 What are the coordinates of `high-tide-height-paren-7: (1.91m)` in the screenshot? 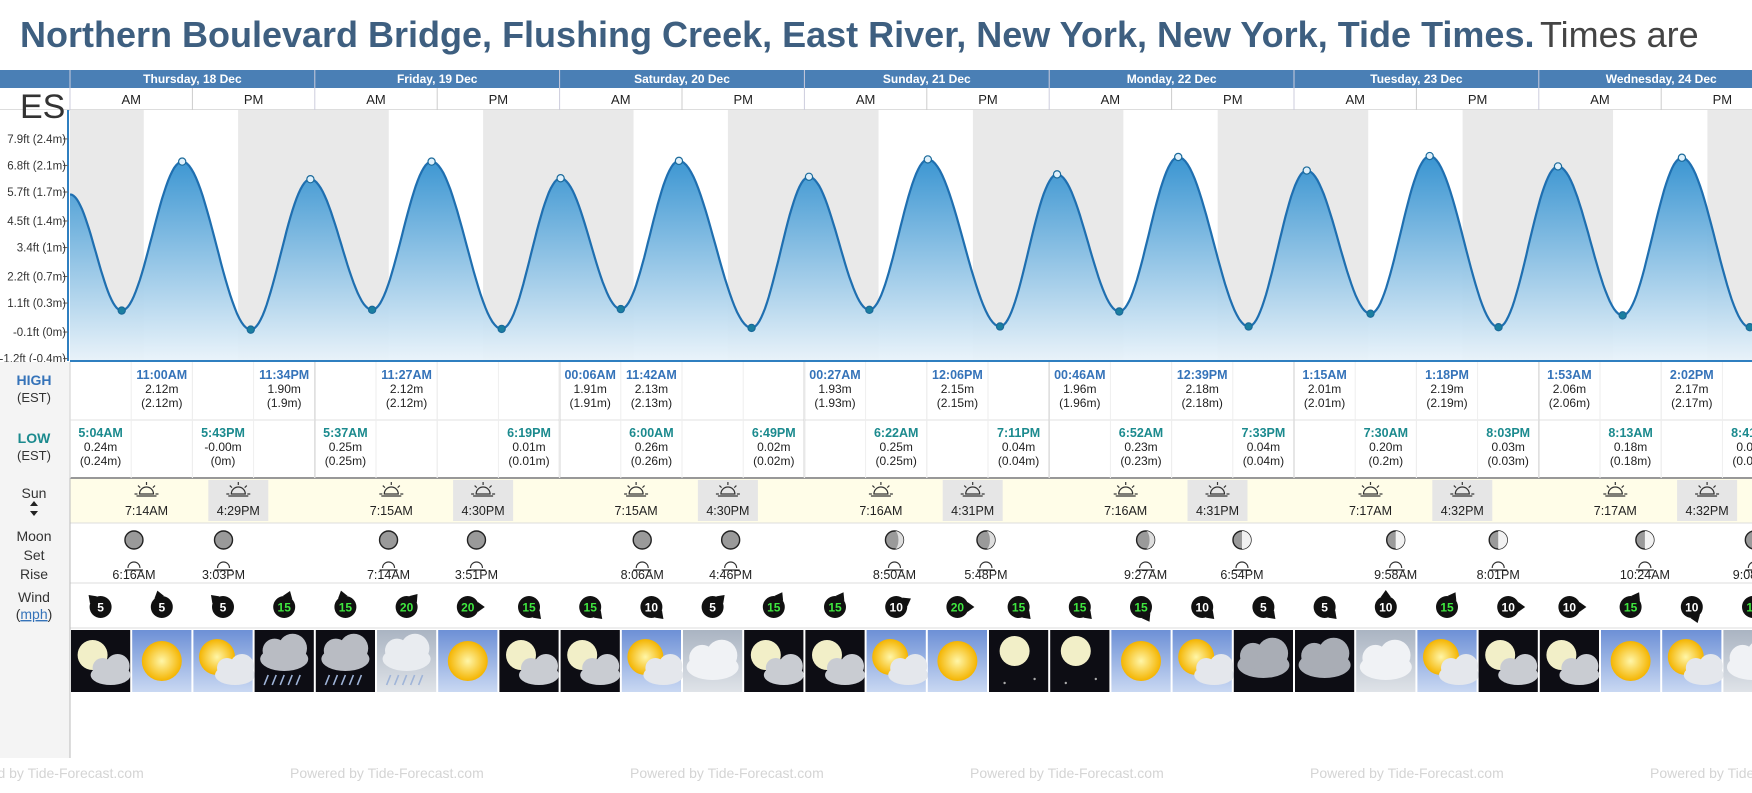 It's located at (590, 403).